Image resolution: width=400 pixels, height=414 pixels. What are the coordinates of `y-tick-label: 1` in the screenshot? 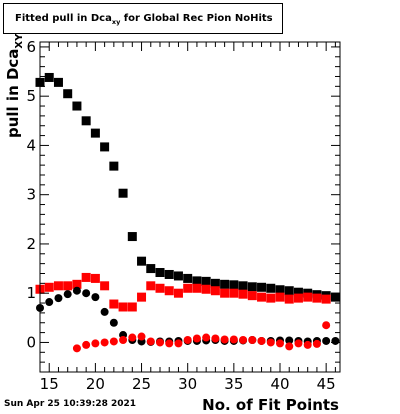 It's located at (31, 293).